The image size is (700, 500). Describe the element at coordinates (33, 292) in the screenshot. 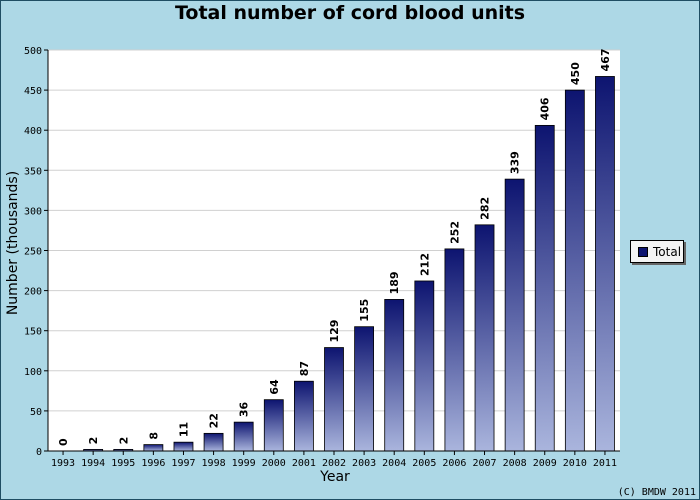

I see `y-tick-label: 200` at that location.